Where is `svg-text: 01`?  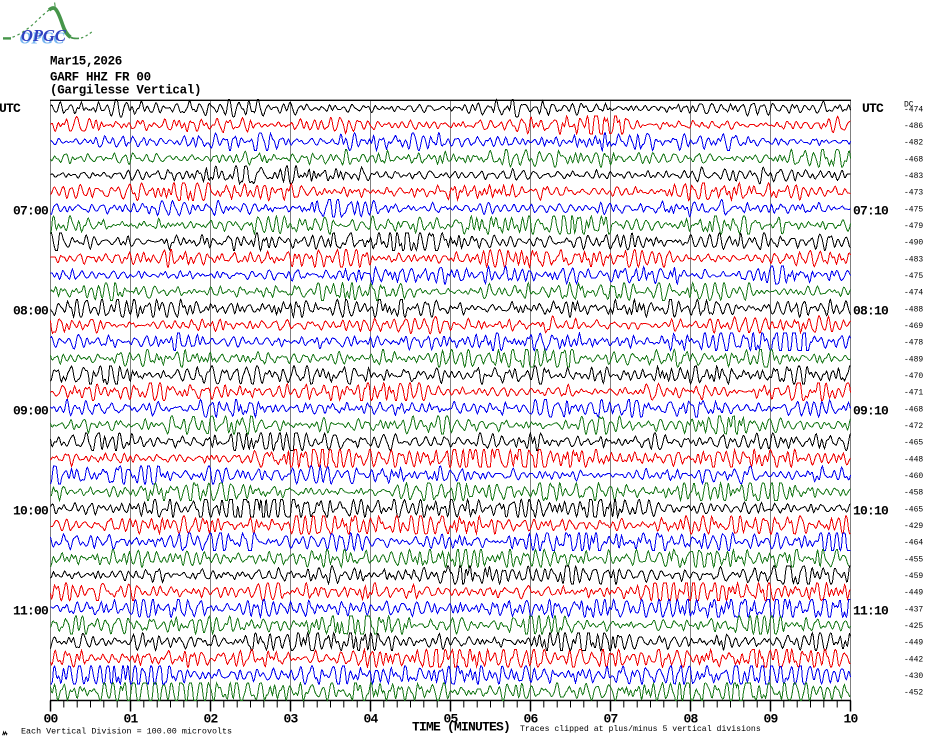
svg-text: 01 is located at coordinates (130, 719).